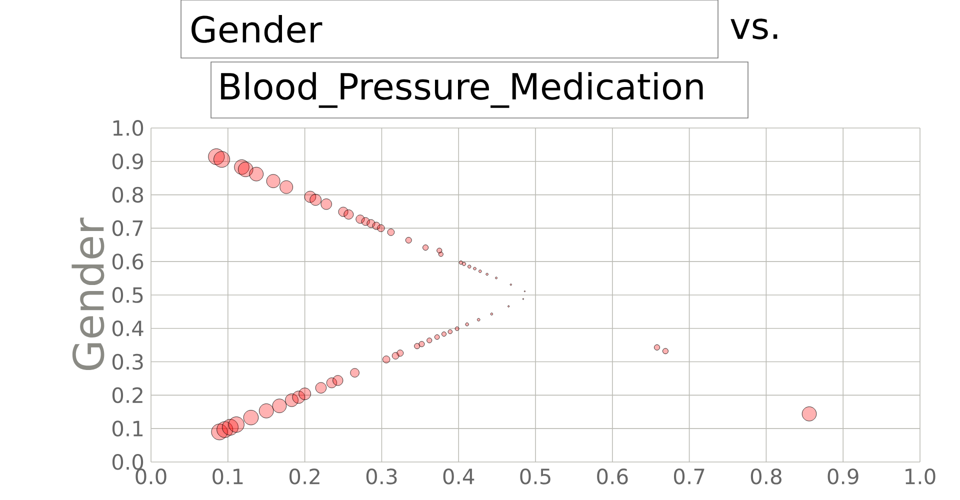 The image size is (960, 500). I want to click on x-tick-label: 0.5, so click(535, 476).